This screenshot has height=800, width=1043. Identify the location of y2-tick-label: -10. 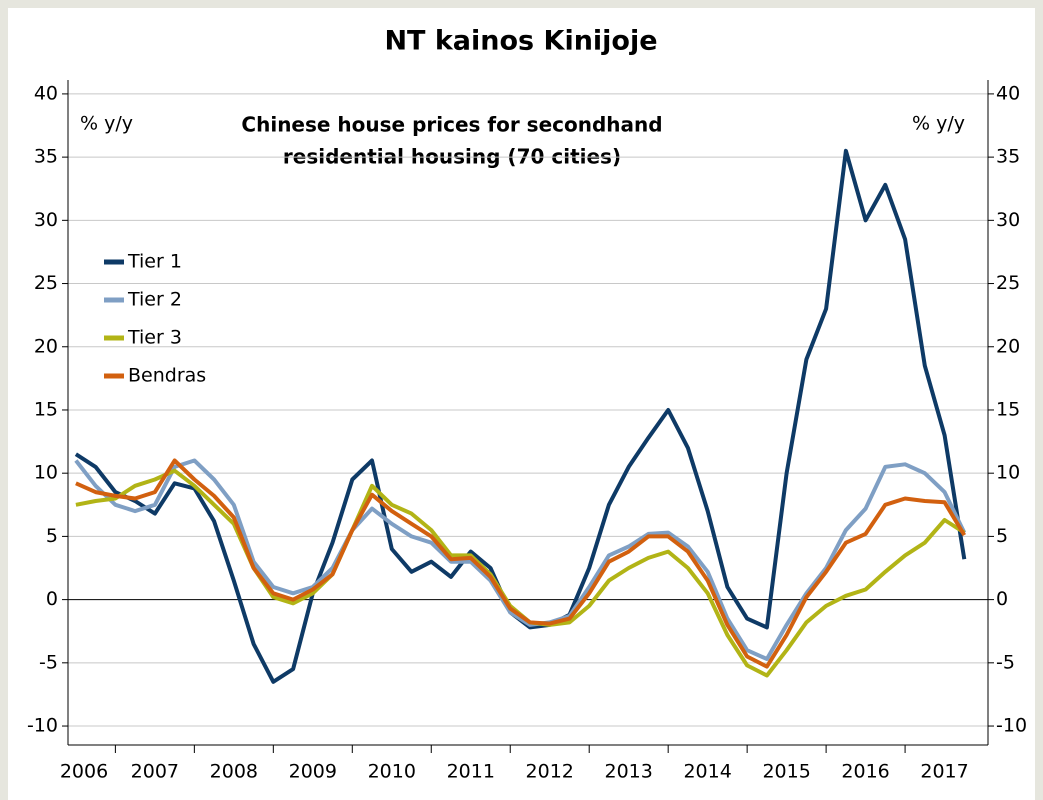
(1011, 726).